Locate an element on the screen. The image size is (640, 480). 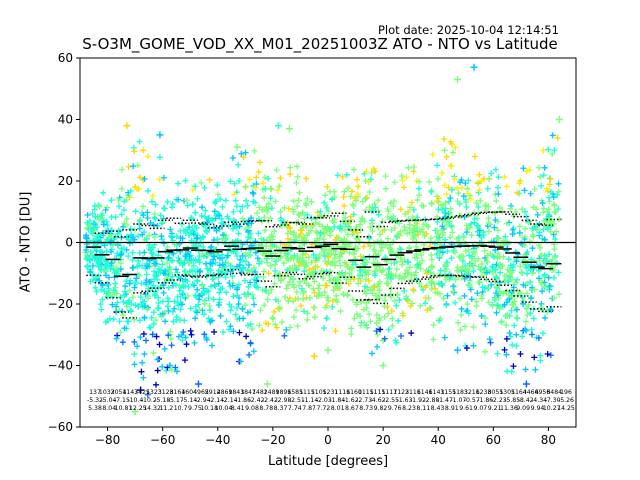
bin-stat-label: -10.2 is located at coordinates (149, 400).